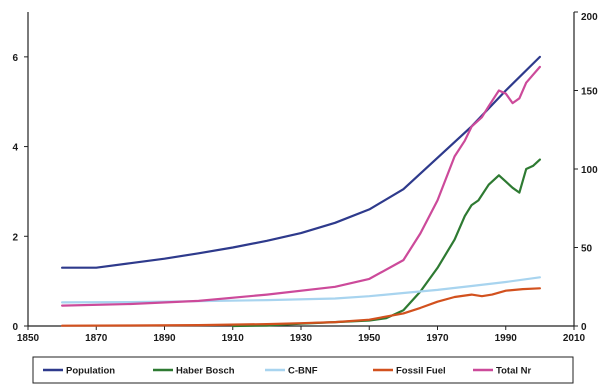 The height and width of the screenshot is (389, 605). What do you see at coordinates (233, 338) in the screenshot?
I see `x-tick-label: 1910` at bounding box center [233, 338].